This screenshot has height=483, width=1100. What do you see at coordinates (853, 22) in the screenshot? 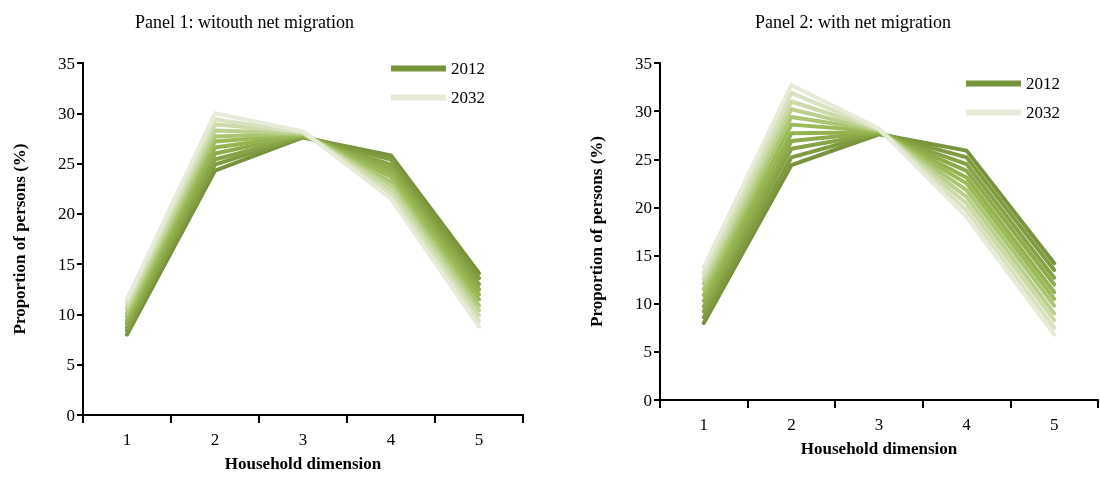
I see `chart-title: Panel 2: with net migration` at bounding box center [853, 22].